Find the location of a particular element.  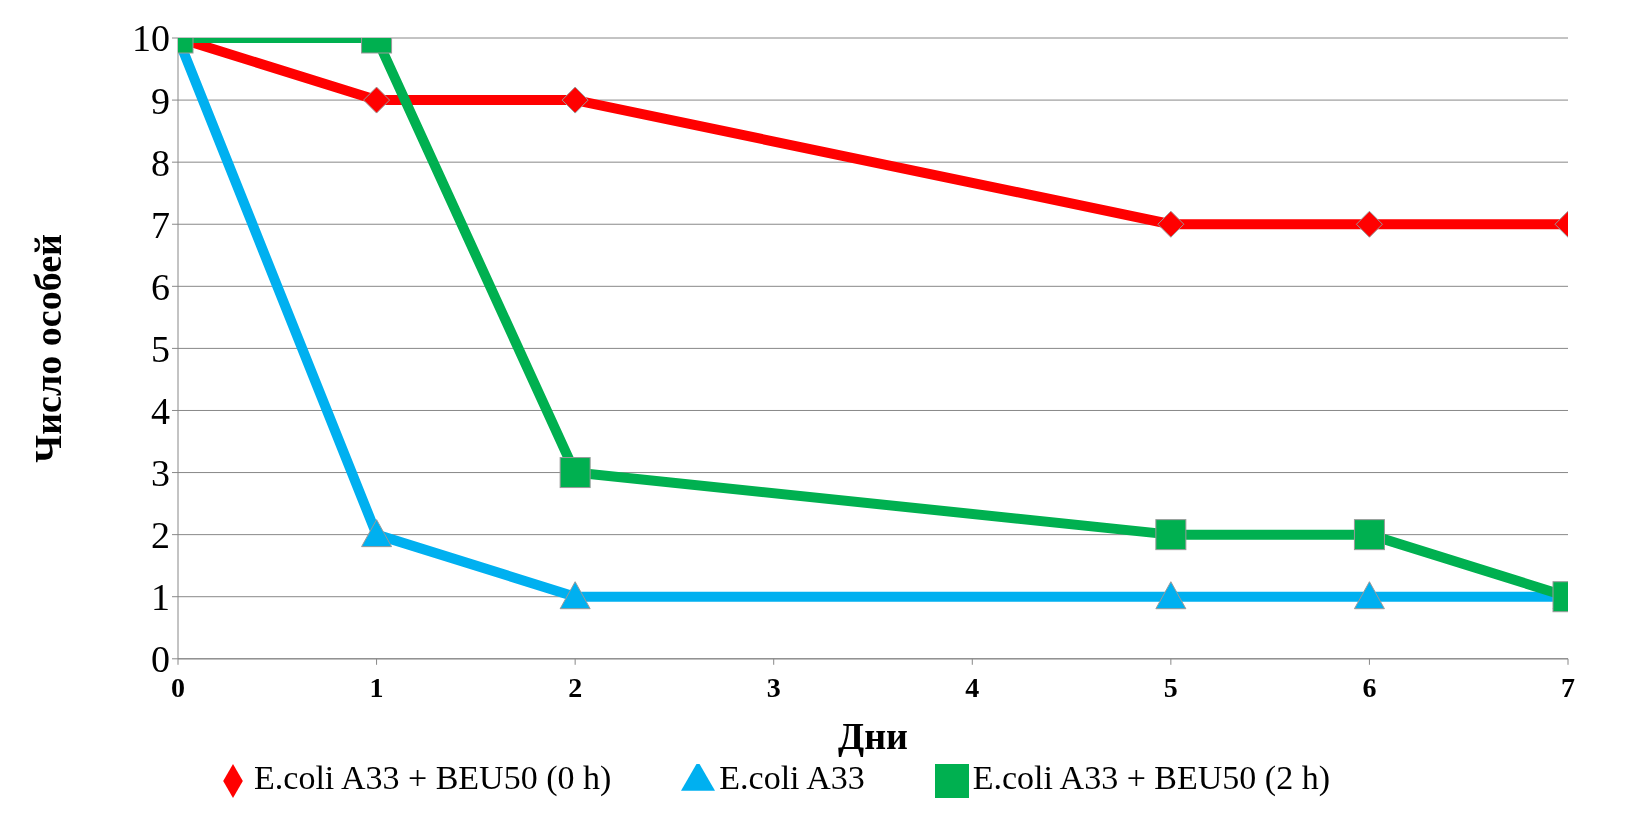

y-tick-label: 3 is located at coordinates (160, 473).